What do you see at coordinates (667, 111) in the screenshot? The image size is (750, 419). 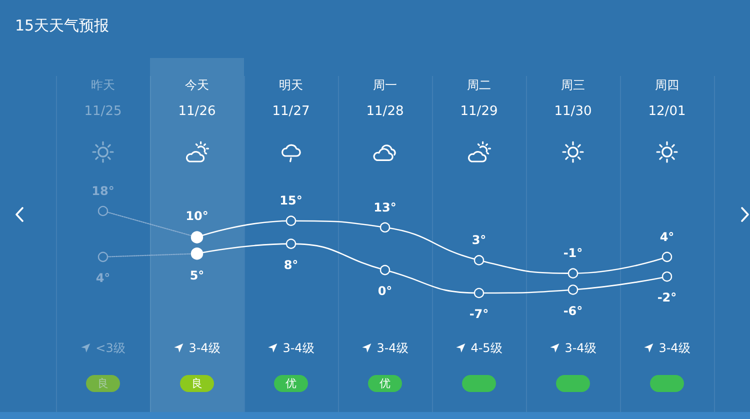 I see `x-tick-label: 12/01` at bounding box center [667, 111].